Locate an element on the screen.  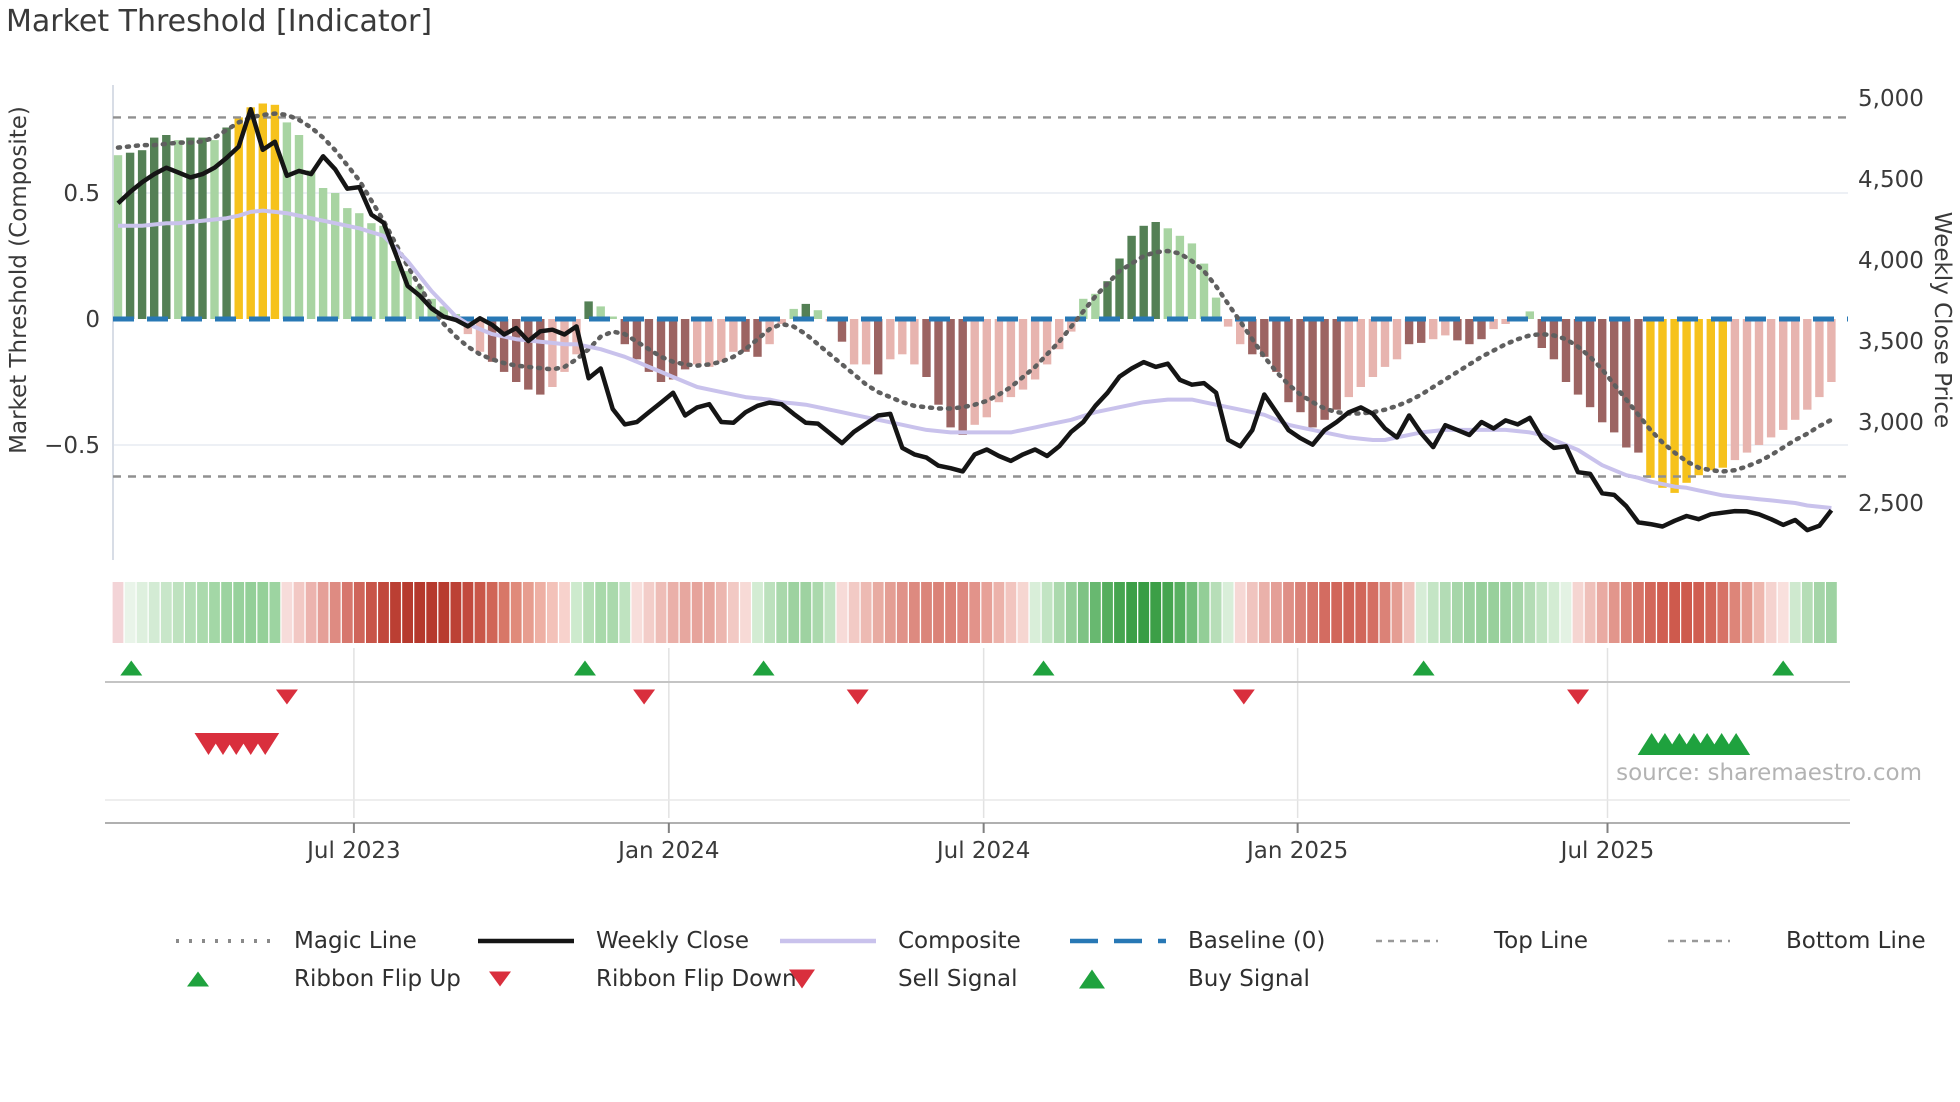
legend-label: Composite is located at coordinates (959, 941).